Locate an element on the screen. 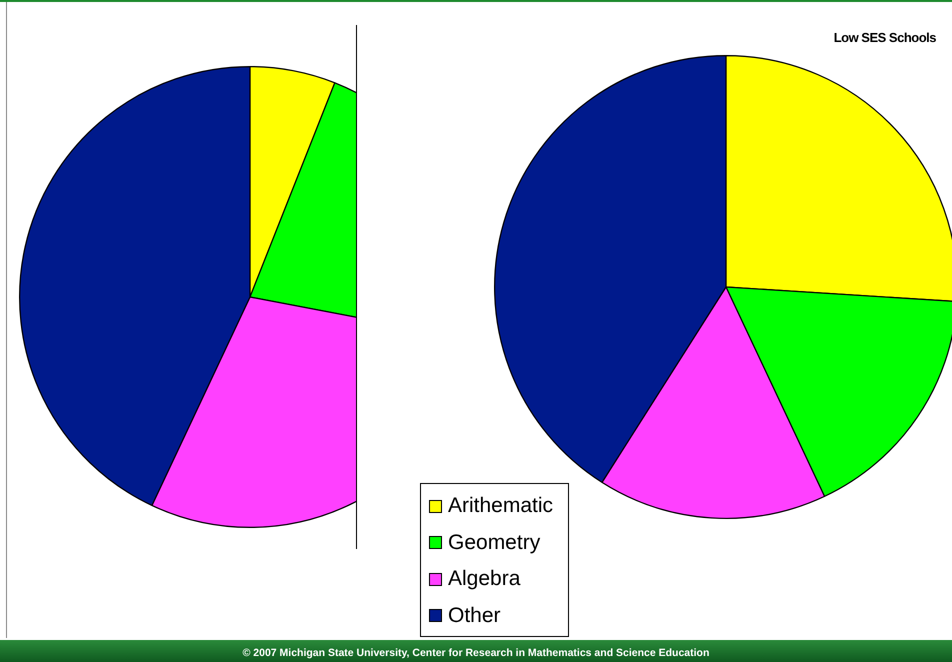 This screenshot has width=952, height=662. legend-label: Arithematic is located at coordinates (501, 506).